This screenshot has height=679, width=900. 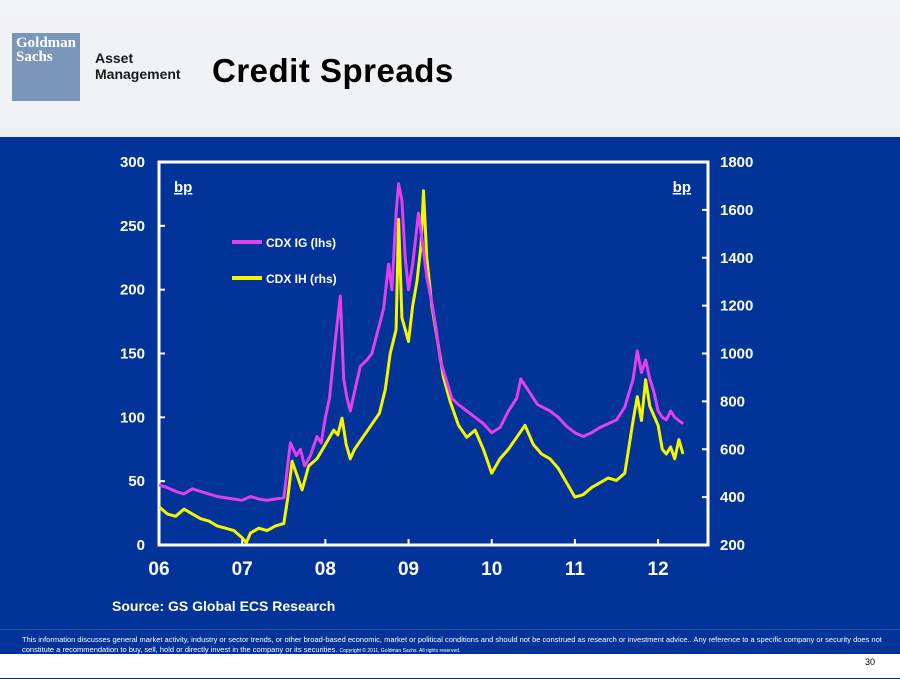 I want to click on division-line-2: Management, so click(x=138, y=74).